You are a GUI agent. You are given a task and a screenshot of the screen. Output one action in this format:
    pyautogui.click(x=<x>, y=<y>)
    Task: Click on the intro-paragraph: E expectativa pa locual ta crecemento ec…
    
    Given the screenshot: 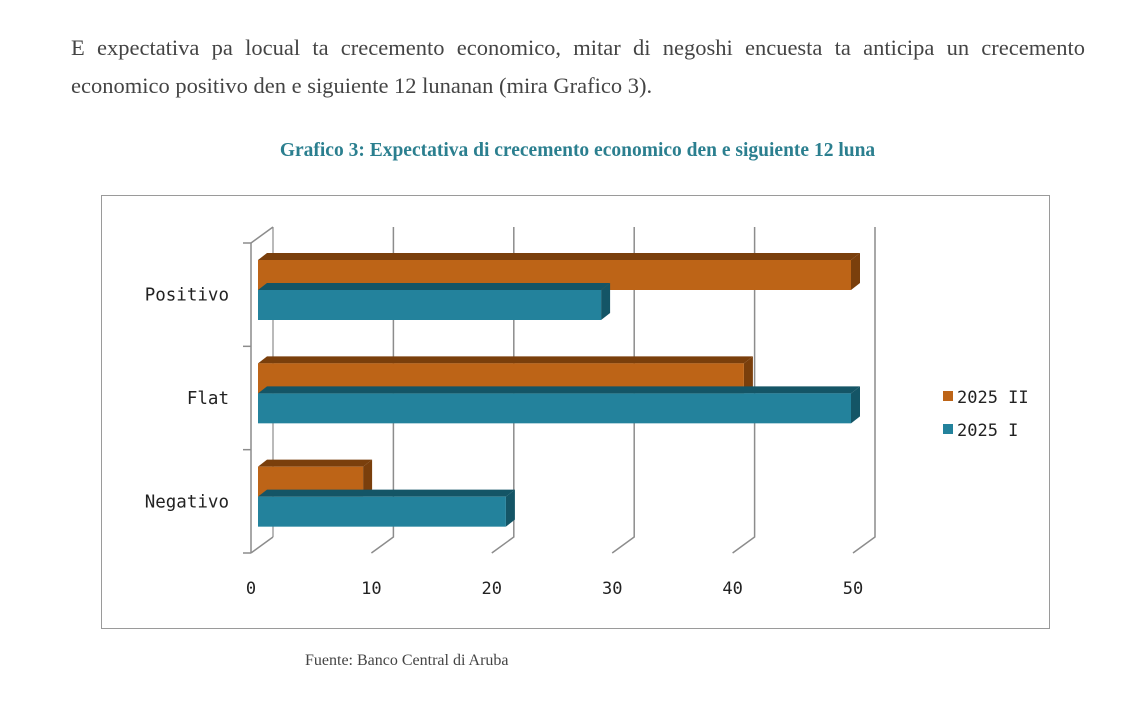 What is the action you would take?
    pyautogui.click(x=578, y=66)
    